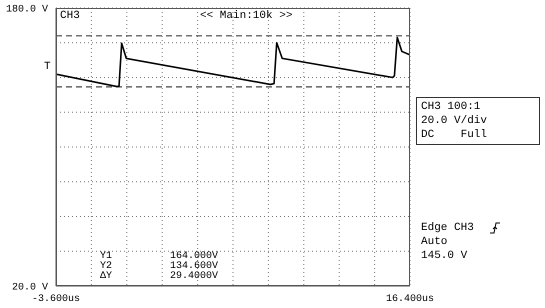 The image size is (545, 308). I want to click on x-tick-label: 16.400us, so click(410, 300).